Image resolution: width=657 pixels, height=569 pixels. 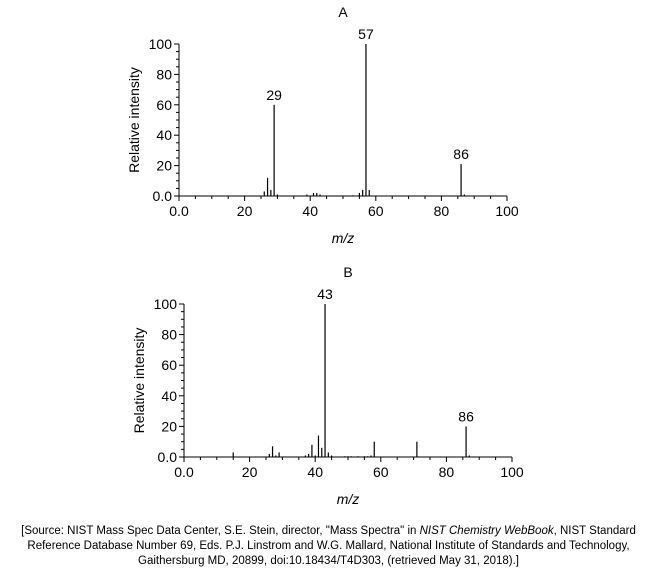 I want to click on source-line1-italic: NIST Chemistry WebBook, so click(x=486, y=531).